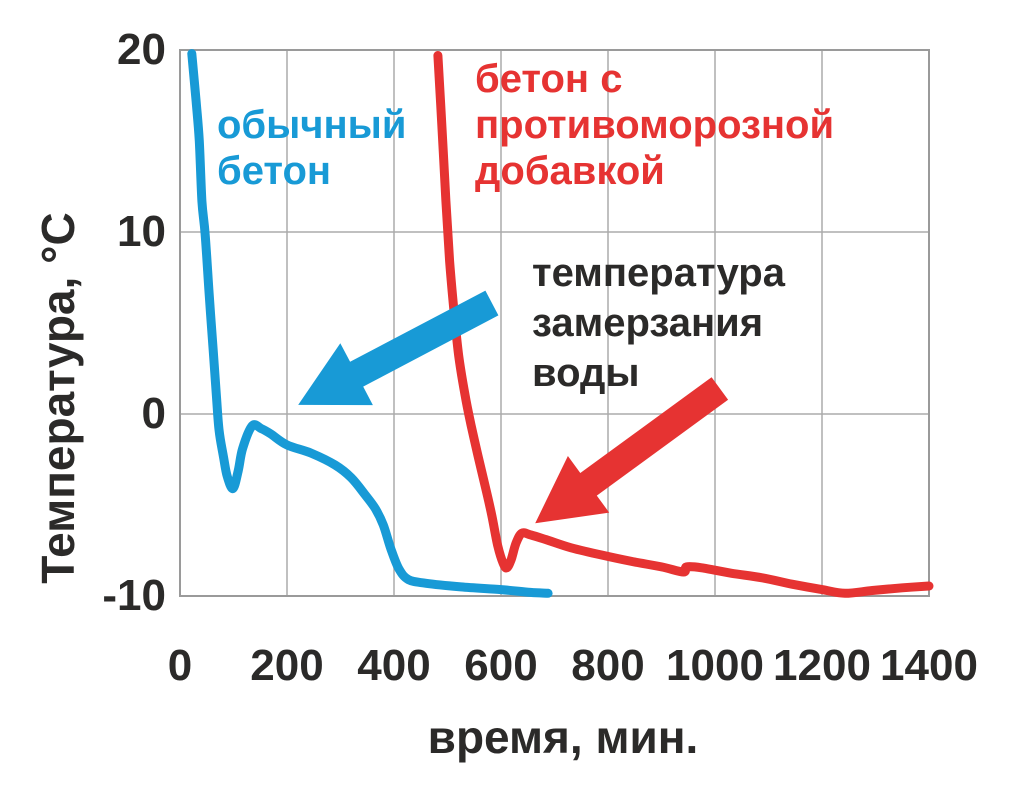 The width and height of the screenshot is (1024, 796). I want to click on series-label-ordinary-concrete: обычный бетон, so click(312, 148).